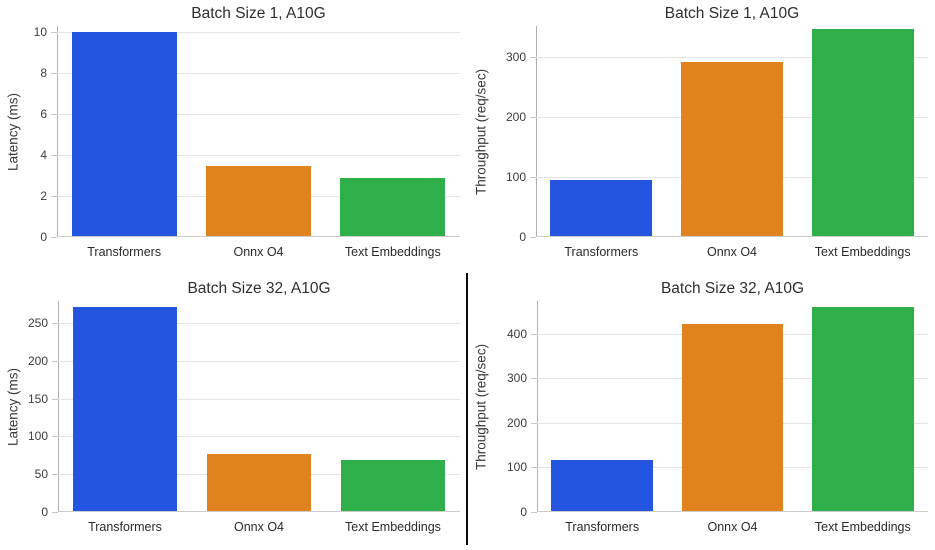  I want to click on y-tick-label: 8, so click(43, 73).